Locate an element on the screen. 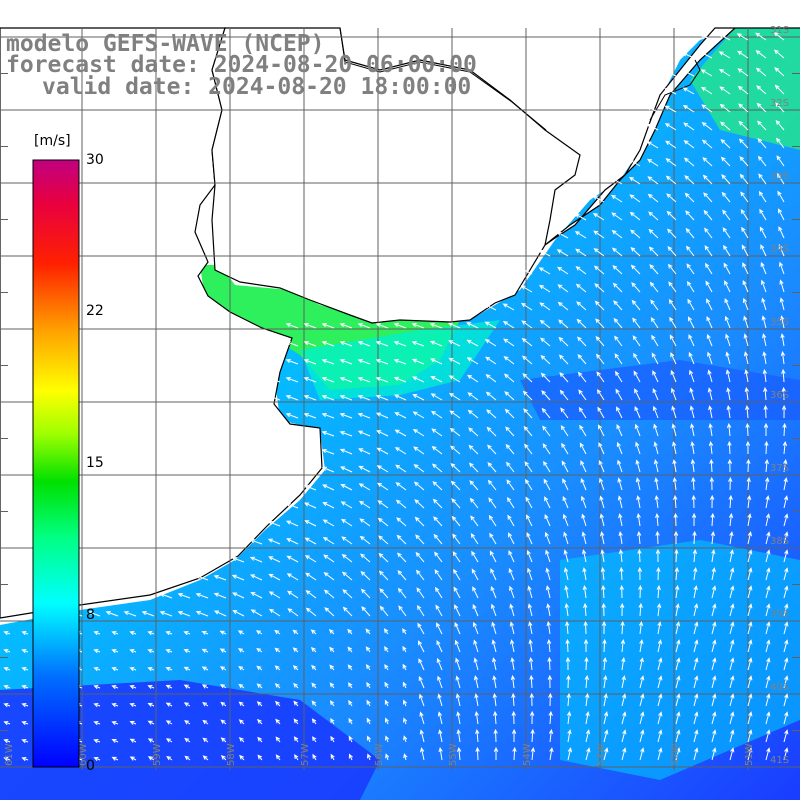 The width and height of the screenshot is (800, 800). colorbar is located at coordinates (56, 463).